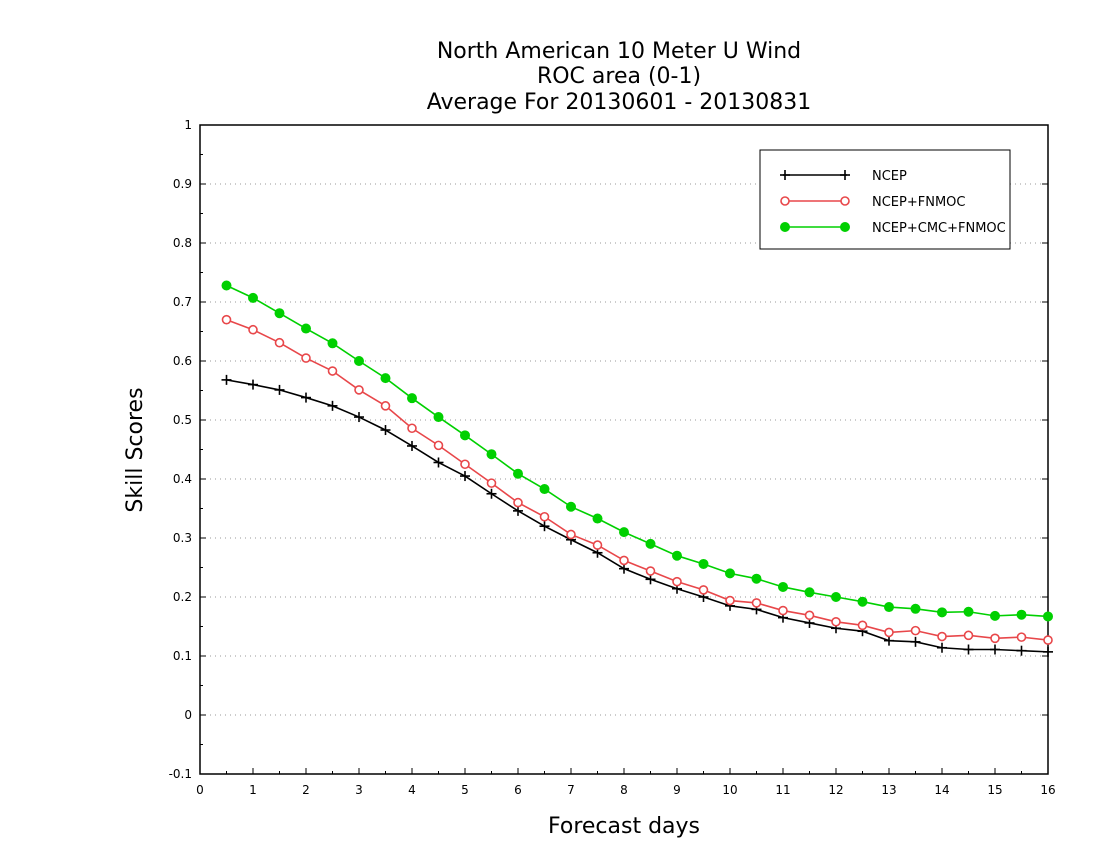 This screenshot has width=1100, height=850. What do you see at coordinates (188, 125) in the screenshot?
I see `y-tick-label: 1` at bounding box center [188, 125].